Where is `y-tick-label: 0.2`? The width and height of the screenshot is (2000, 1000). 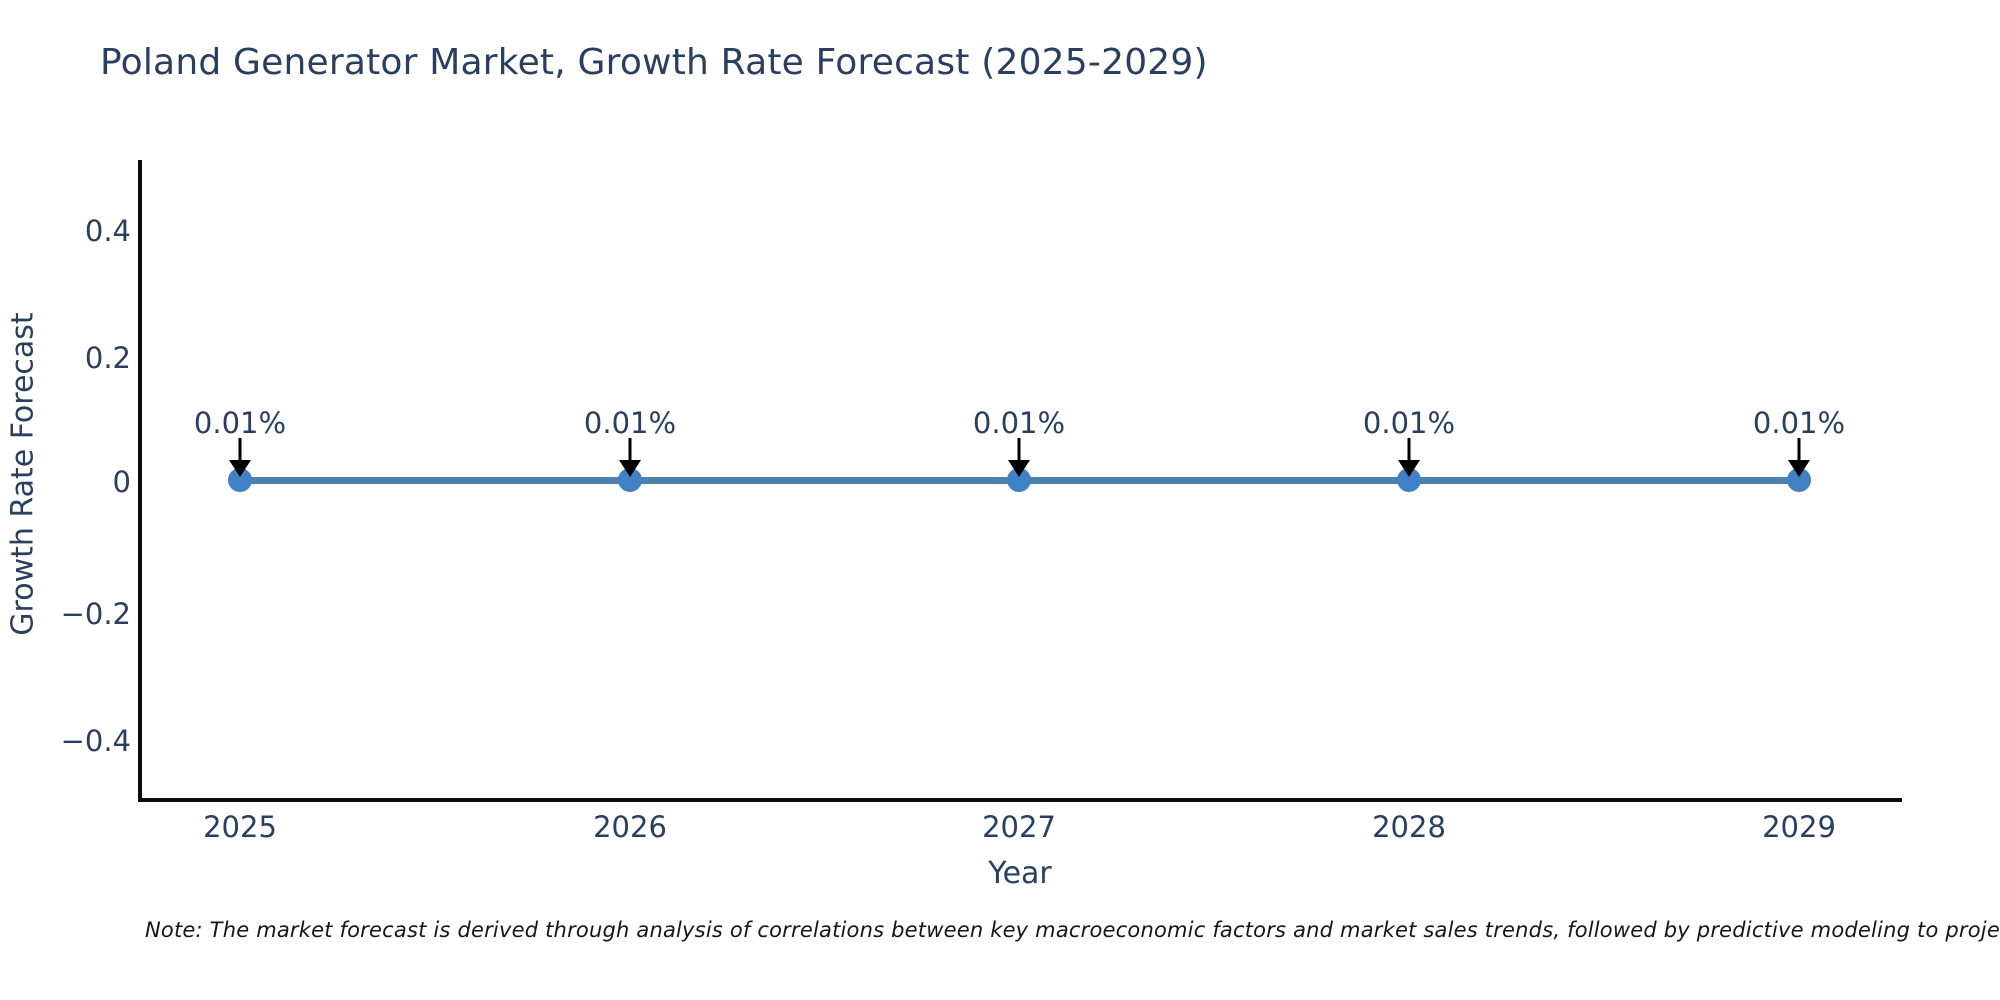
y-tick-label: 0.2 is located at coordinates (107, 358).